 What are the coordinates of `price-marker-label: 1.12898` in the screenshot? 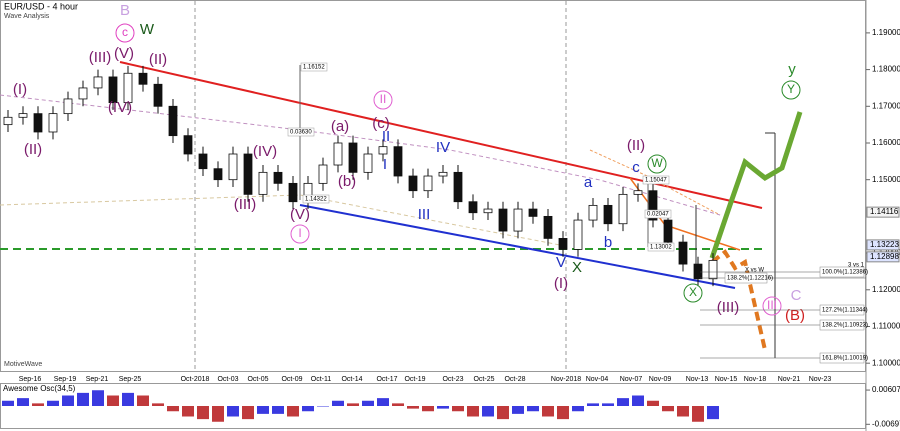 It's located at (884, 256).